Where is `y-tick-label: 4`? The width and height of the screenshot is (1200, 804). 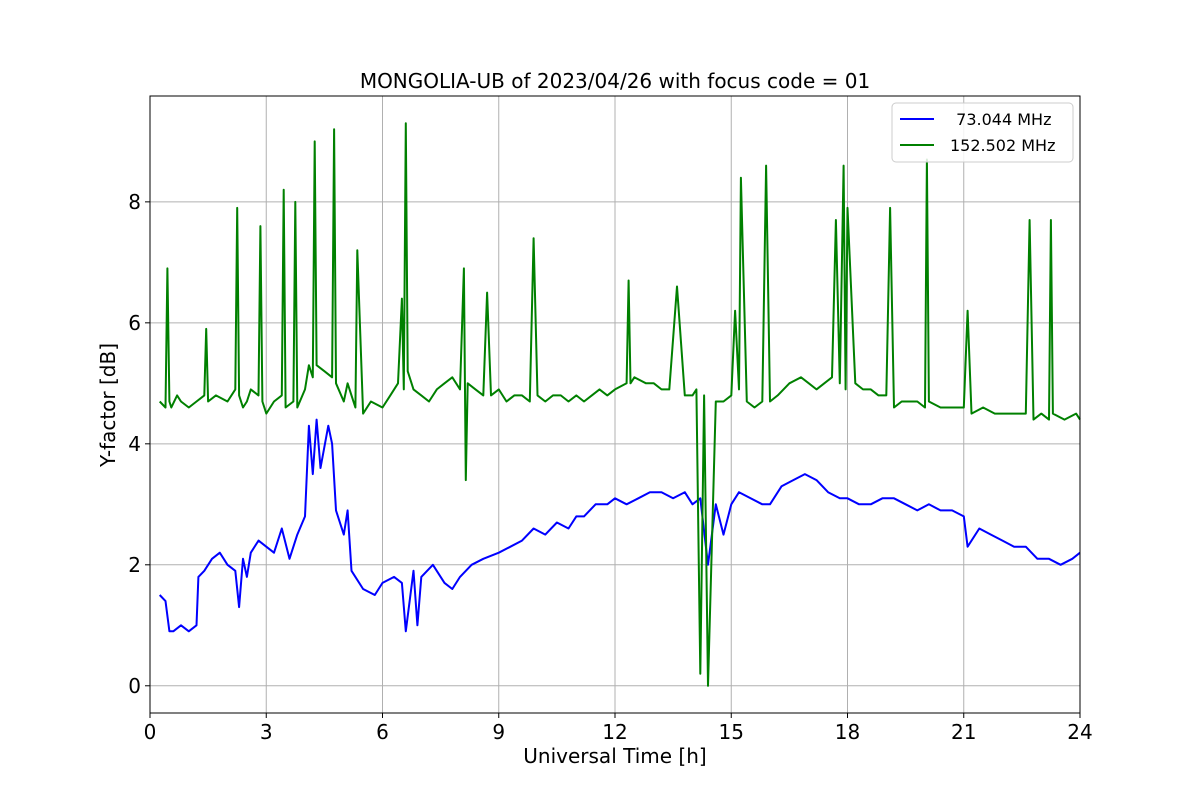 y-tick-label: 4 is located at coordinates (134, 444).